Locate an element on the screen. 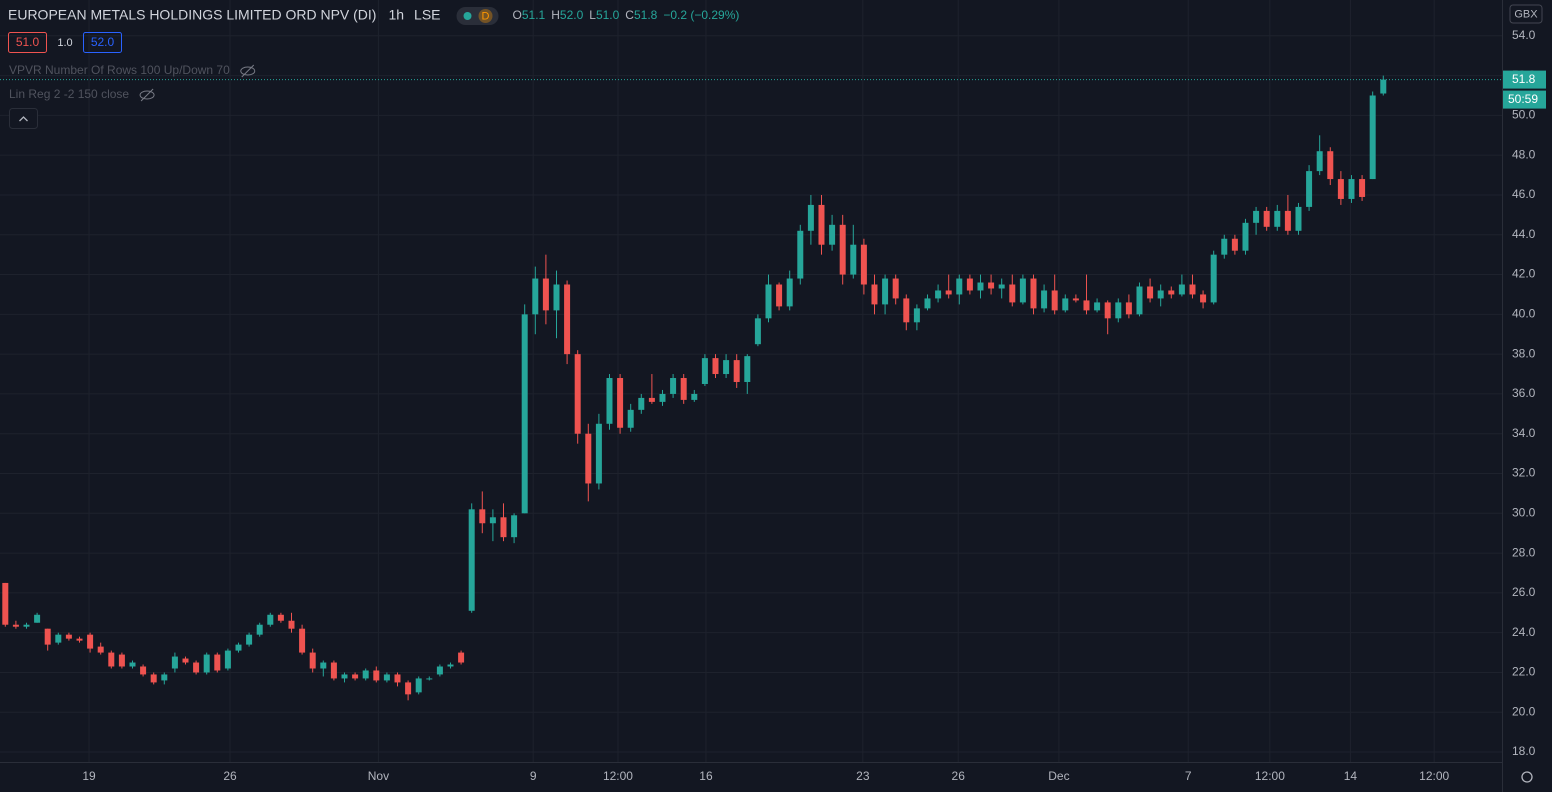 Image resolution: width=1552 pixels, height=792 pixels. y-tick-label: 50.0 is located at coordinates (1524, 115).